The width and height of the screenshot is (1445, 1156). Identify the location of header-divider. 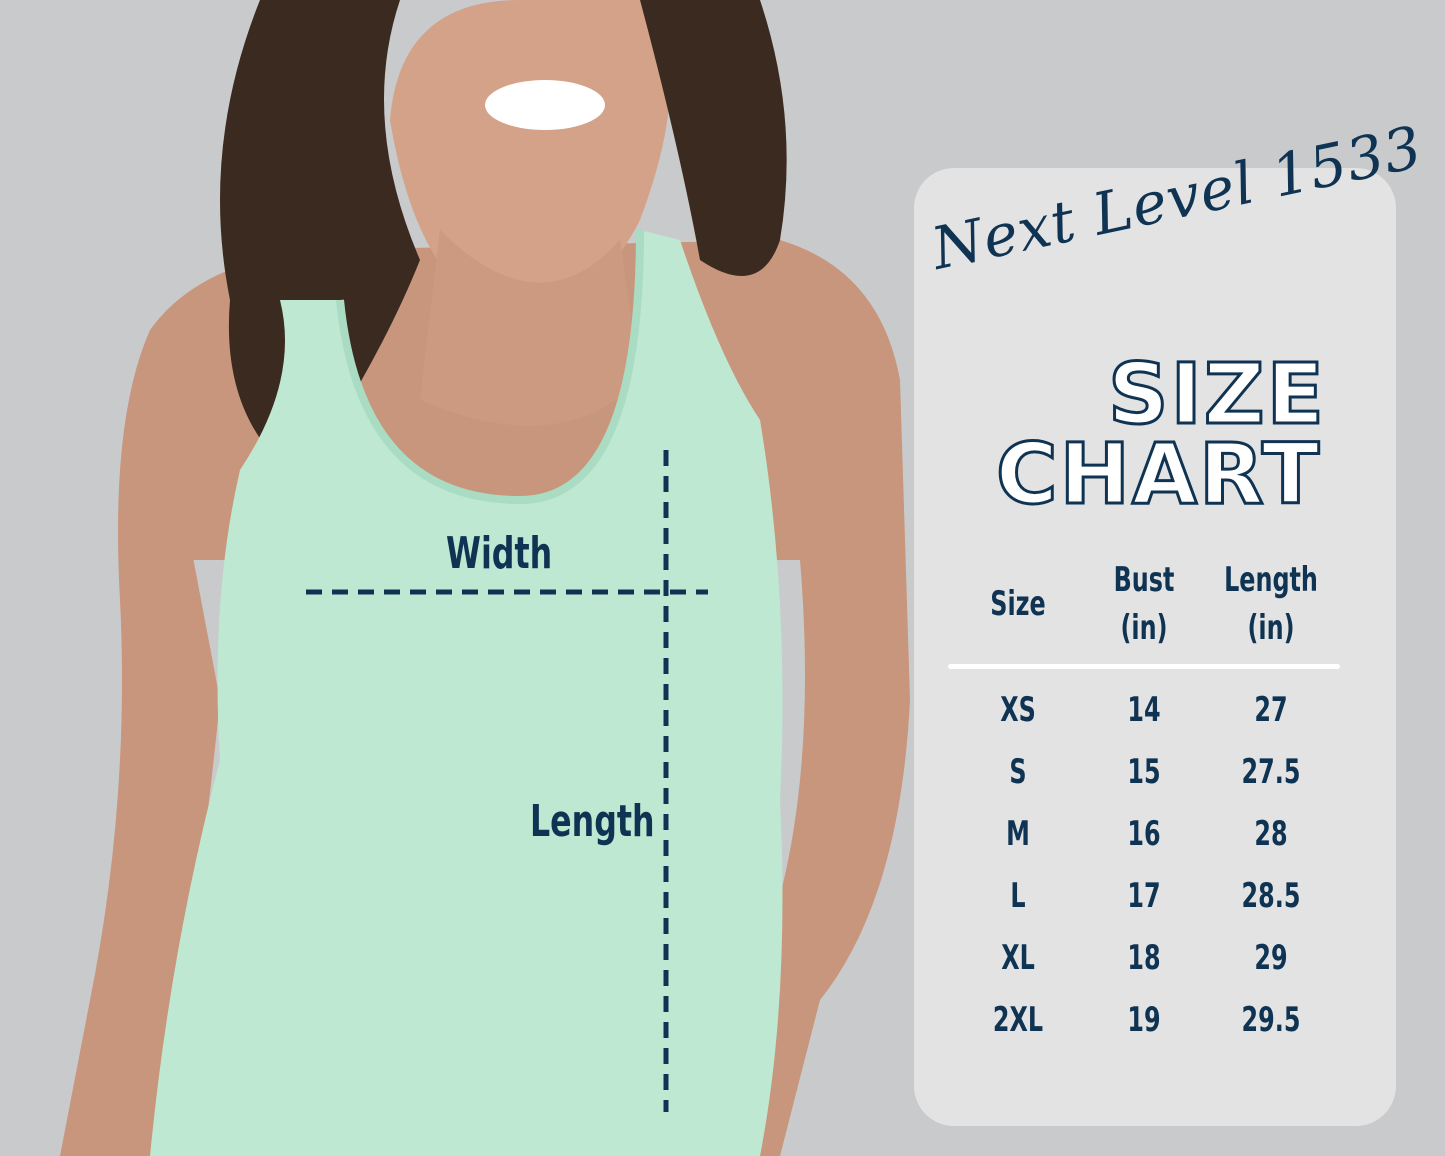
(1144, 666).